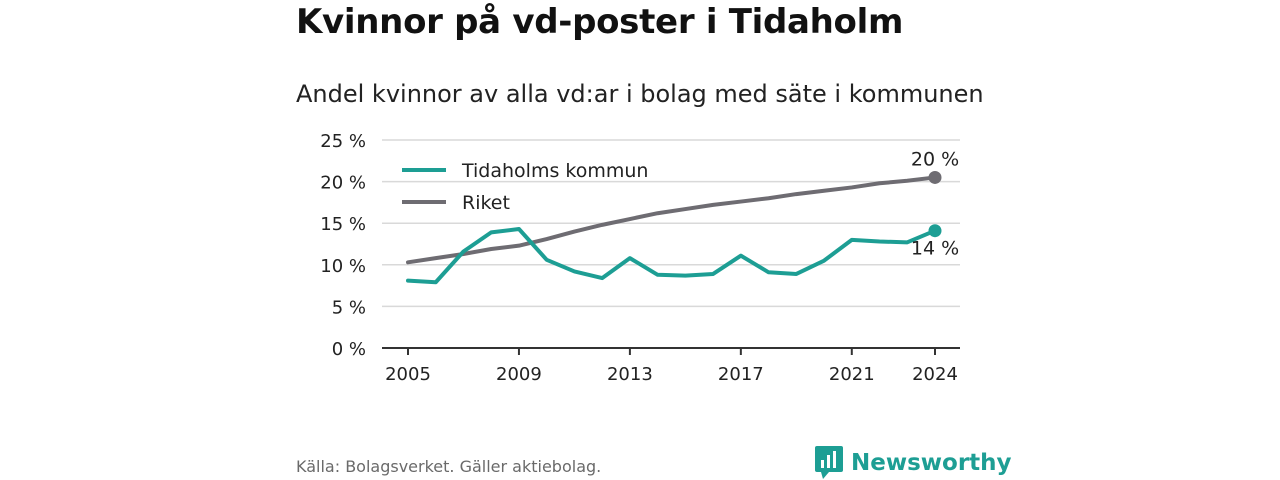  What do you see at coordinates (408, 374) in the screenshot?
I see `x-tick-label: 2005` at bounding box center [408, 374].